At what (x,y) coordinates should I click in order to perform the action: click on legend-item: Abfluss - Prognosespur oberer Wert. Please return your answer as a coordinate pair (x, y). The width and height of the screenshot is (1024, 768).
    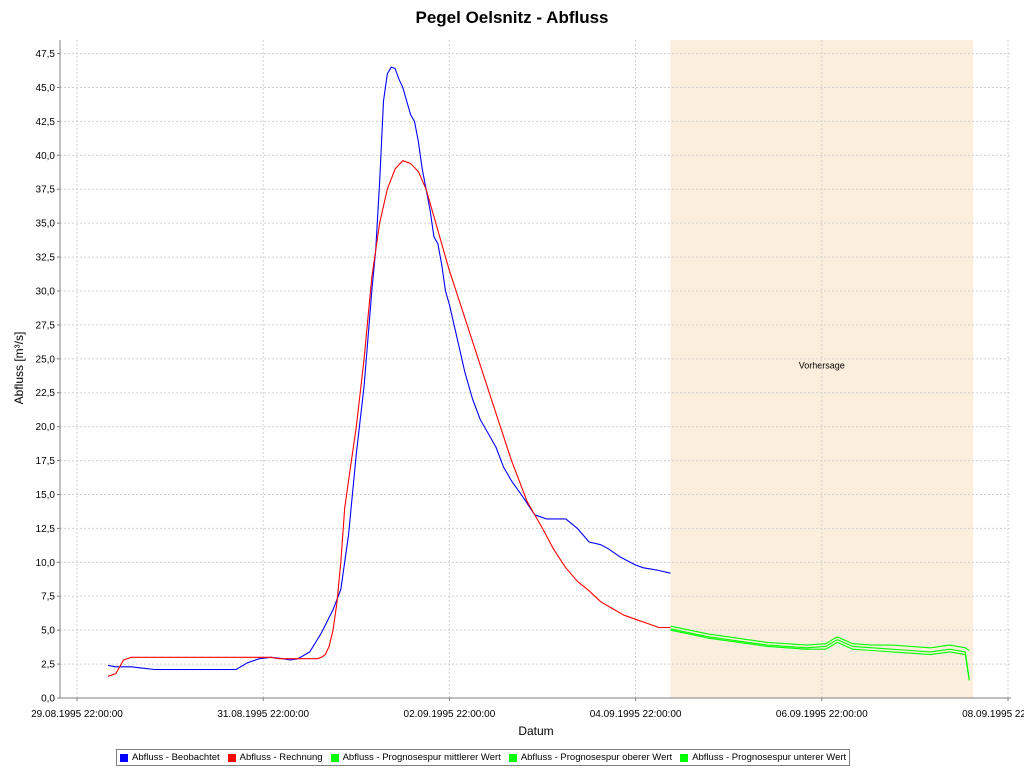
    Looking at the image, I should click on (590, 757).